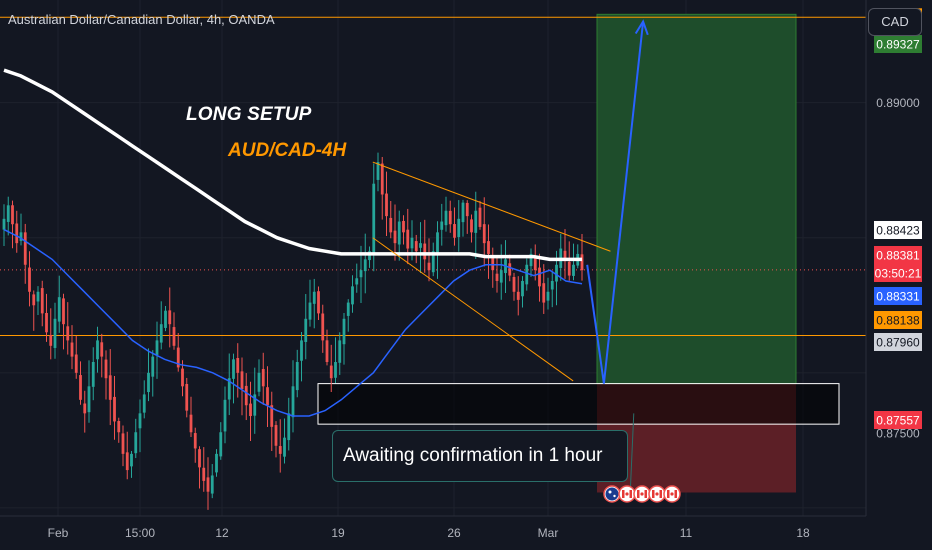 Image resolution: width=932 pixels, height=550 pixels. What do you see at coordinates (895, 22) in the screenshot?
I see `currency-button: CAD` at bounding box center [895, 22].